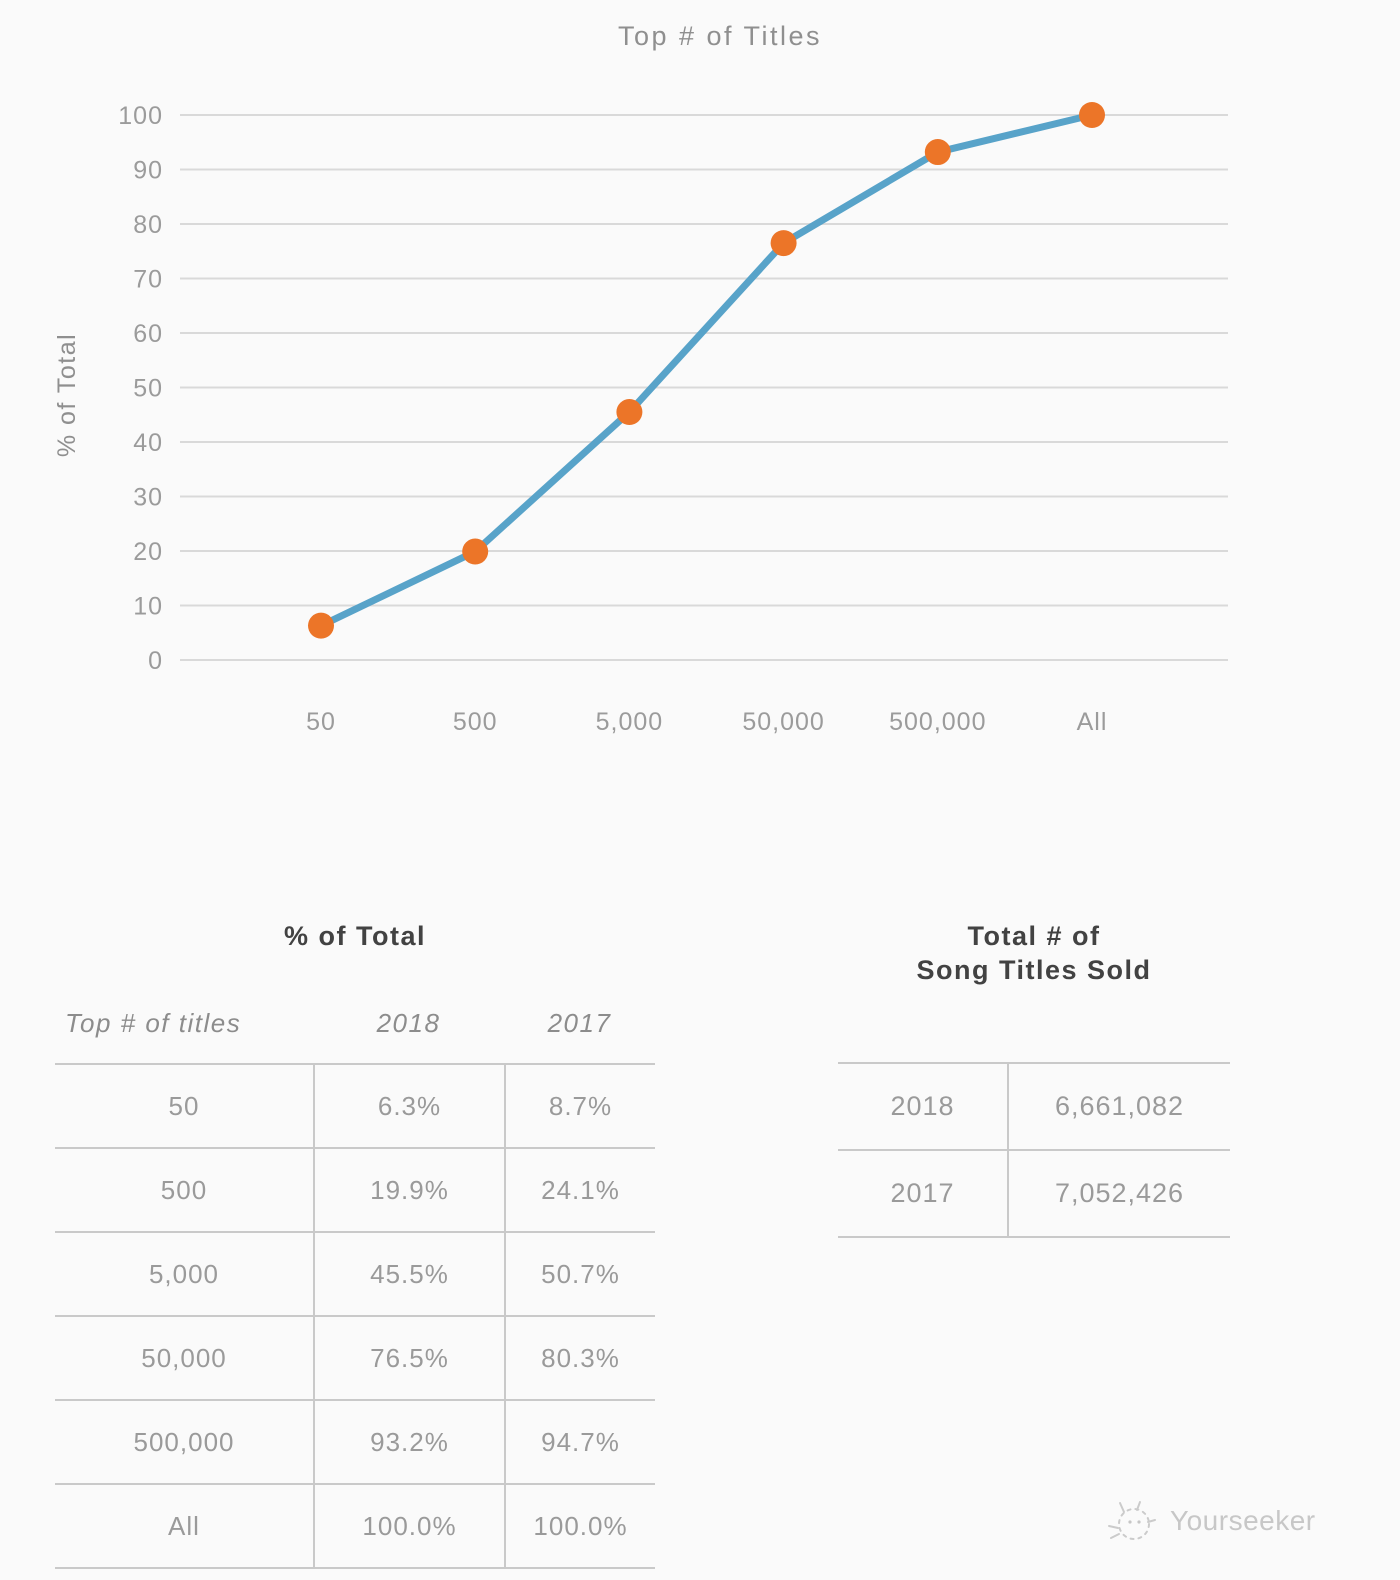  I want to click on table-row: 5,000 45.5% 50.7%, so click(355, 1275).